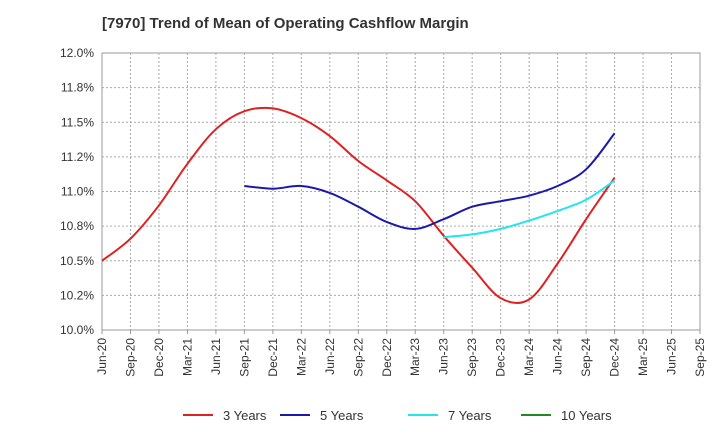 The height and width of the screenshot is (440, 720). What do you see at coordinates (558, 356) in the screenshot?
I see `x-tick-label: Jun-24` at bounding box center [558, 356].